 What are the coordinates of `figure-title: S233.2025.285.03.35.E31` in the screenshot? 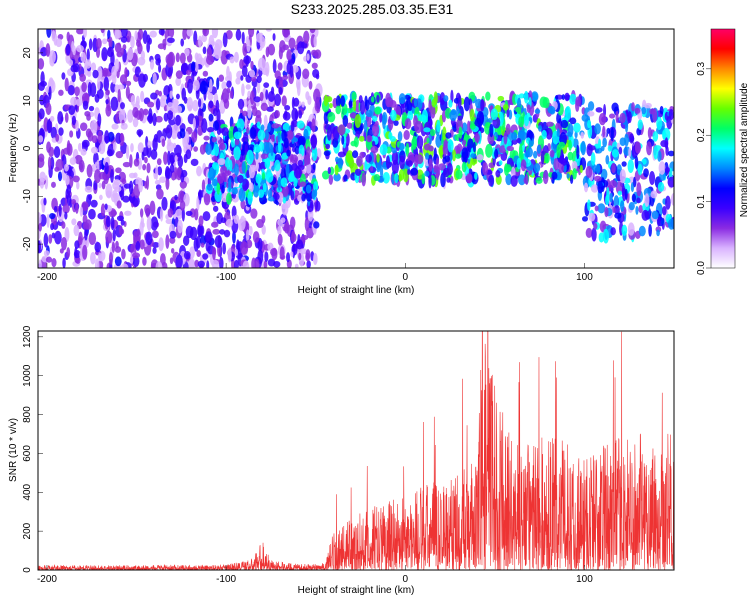 It's located at (372, 9).